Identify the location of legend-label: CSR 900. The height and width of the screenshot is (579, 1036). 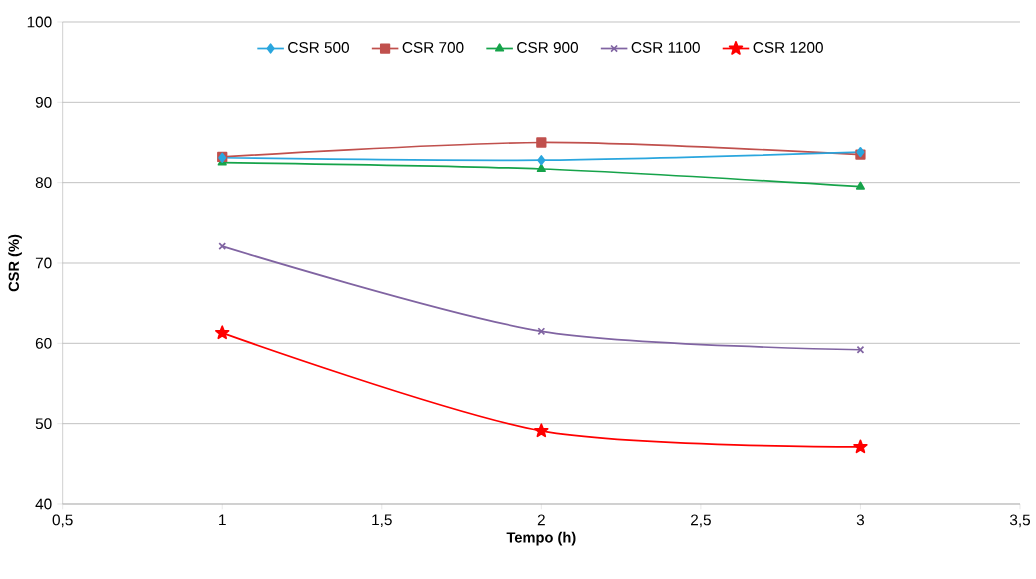
(547, 48).